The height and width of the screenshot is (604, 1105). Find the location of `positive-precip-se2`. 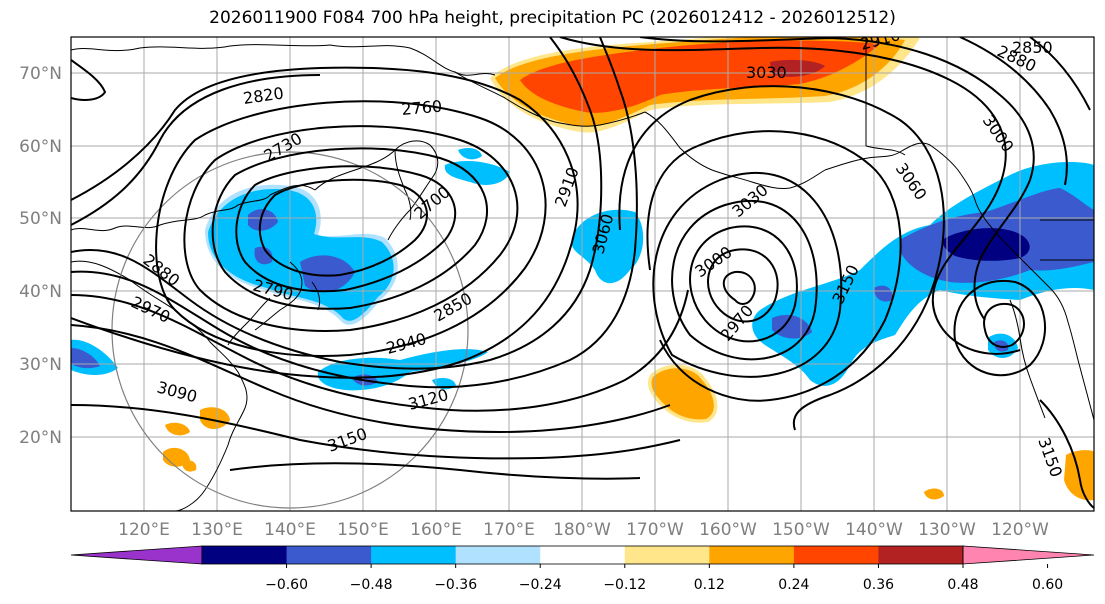

positive-precip-se2 is located at coordinates (934, 494).